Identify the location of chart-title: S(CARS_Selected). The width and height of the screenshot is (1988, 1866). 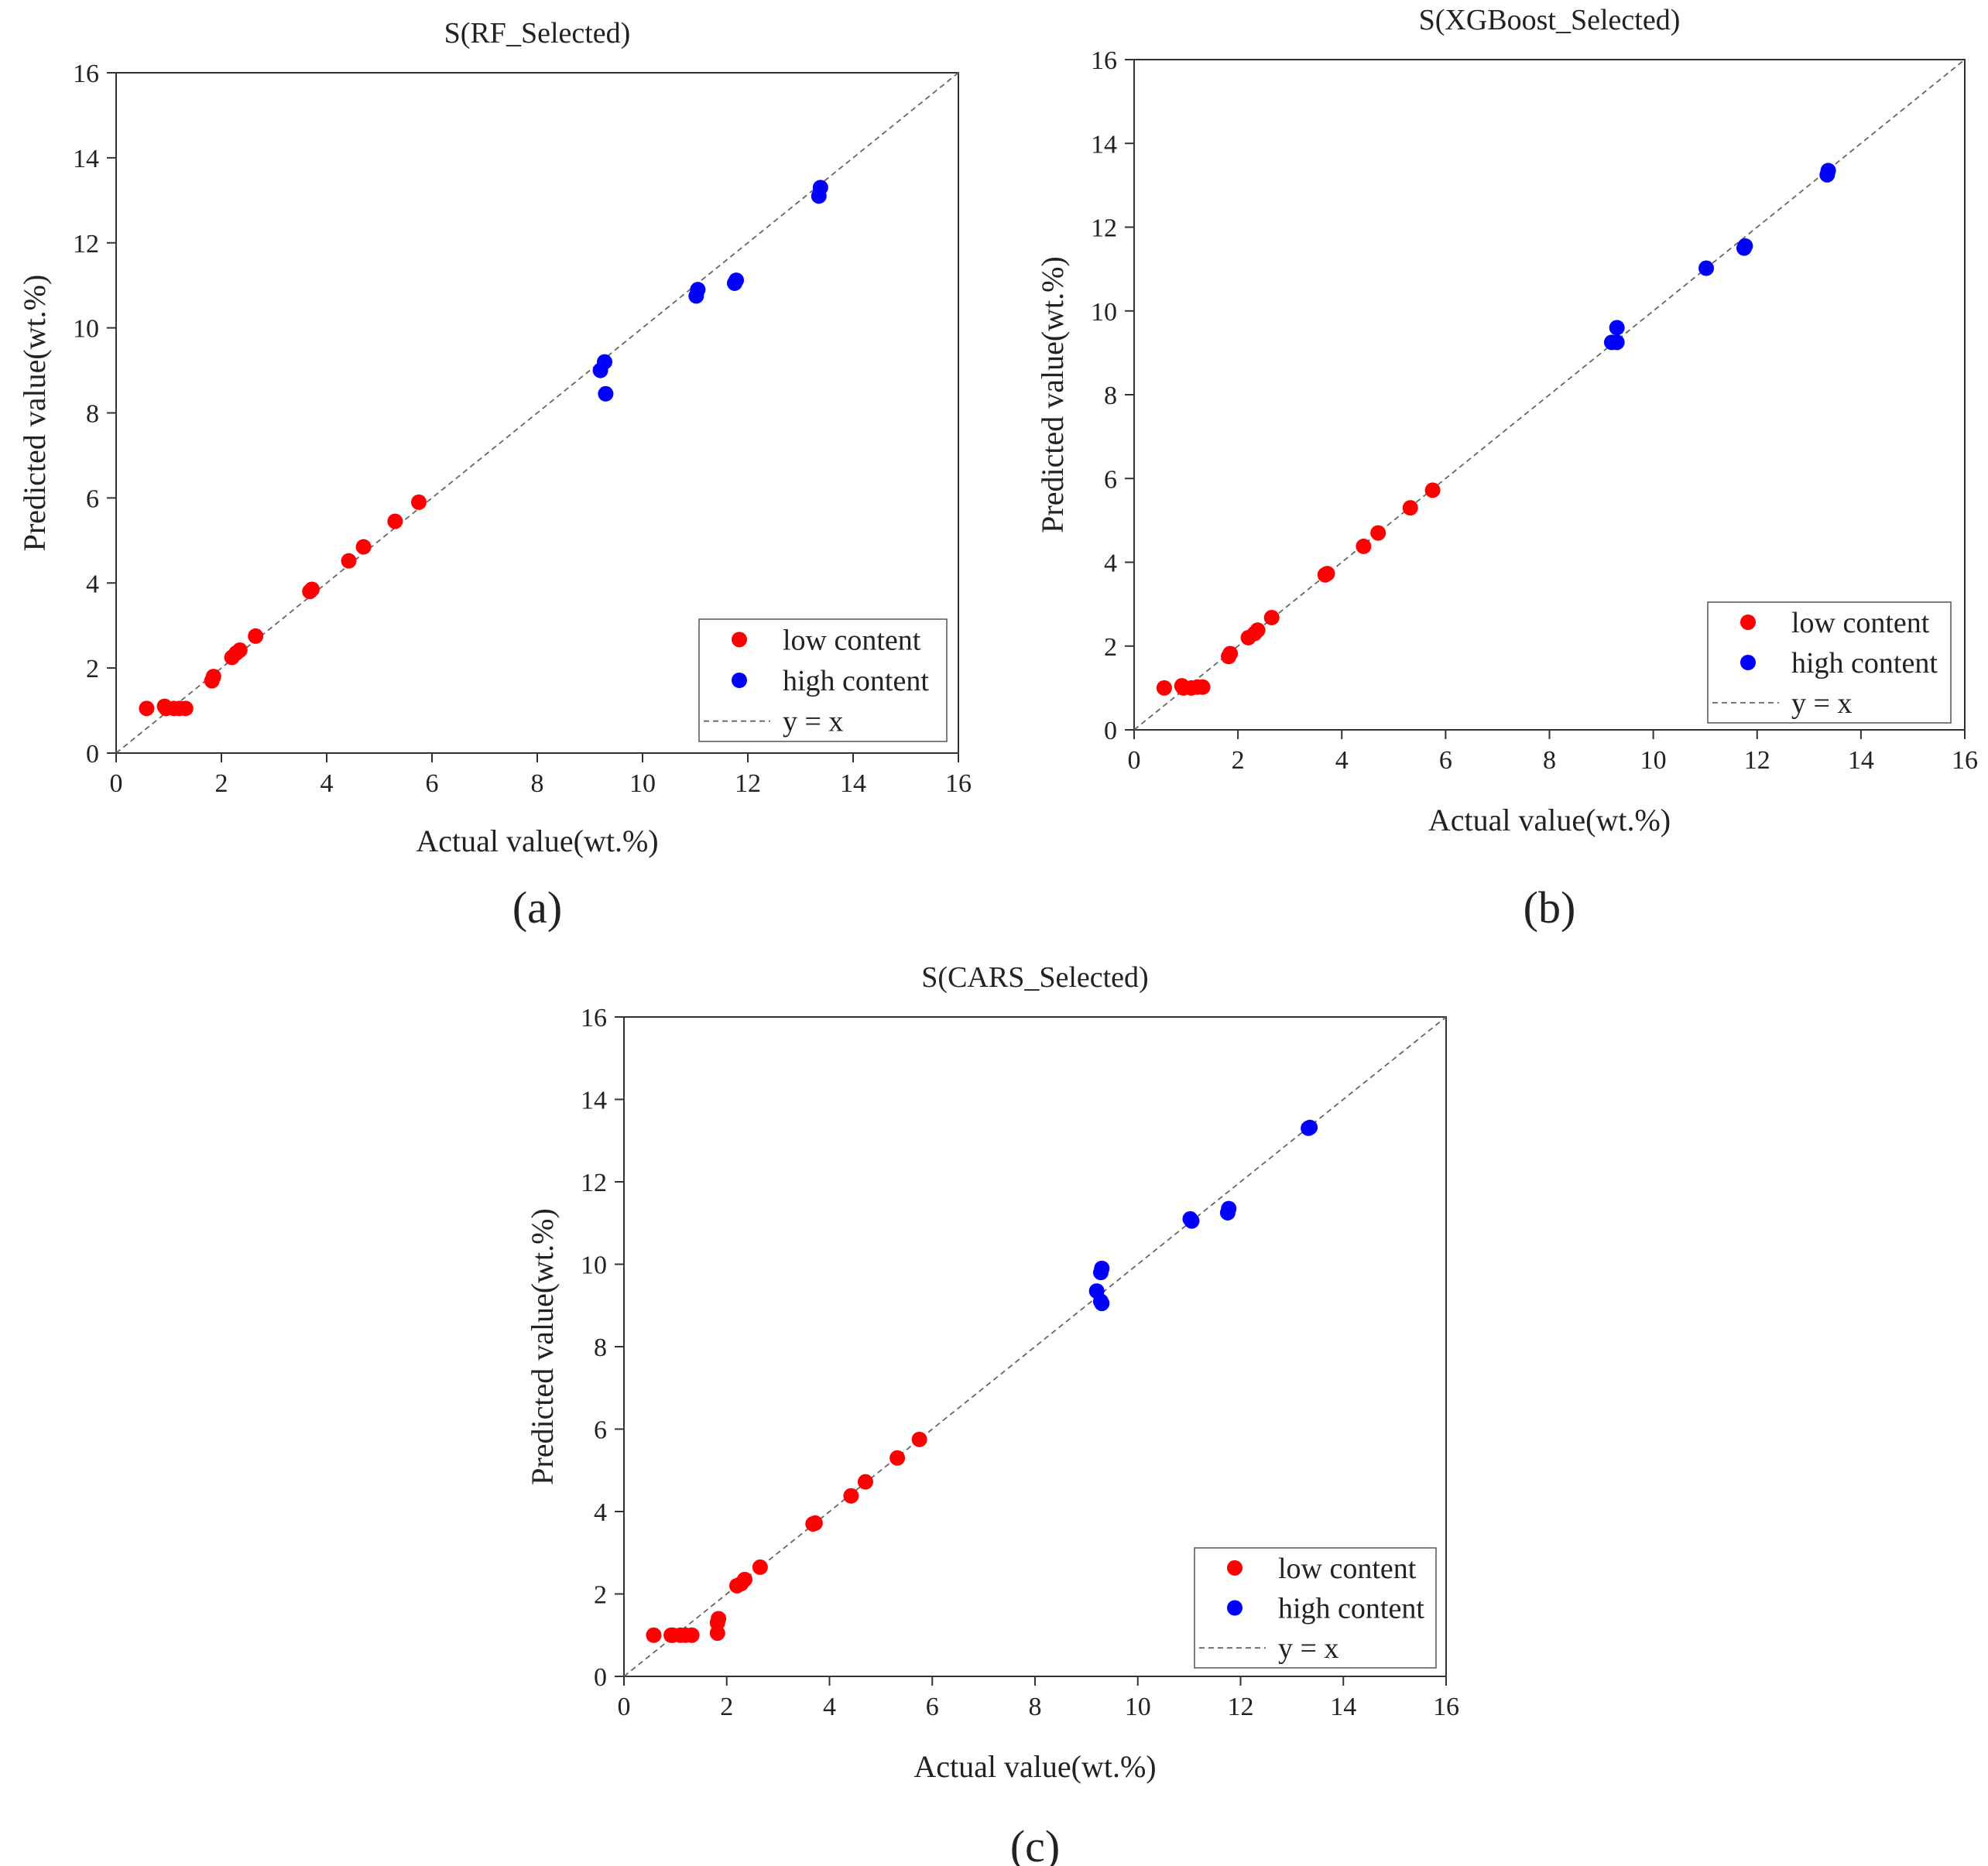
(1034, 977).